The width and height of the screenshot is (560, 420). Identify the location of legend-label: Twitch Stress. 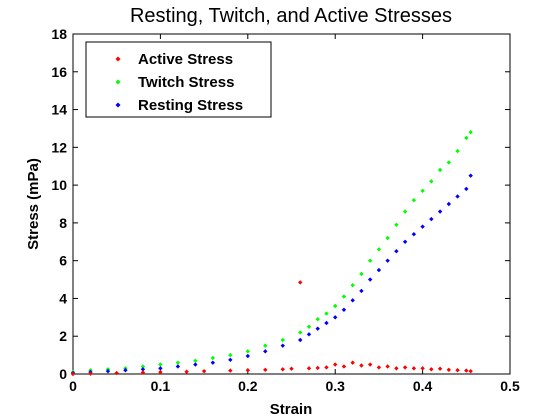
(186, 82).